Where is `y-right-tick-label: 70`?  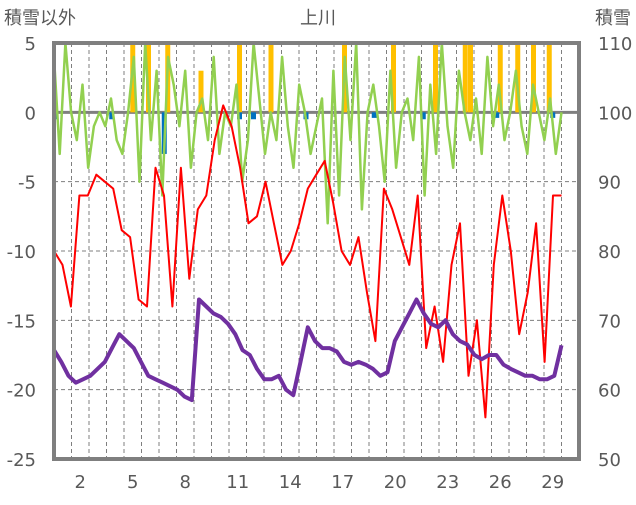
y-right-tick-label: 70 is located at coordinates (609, 321).